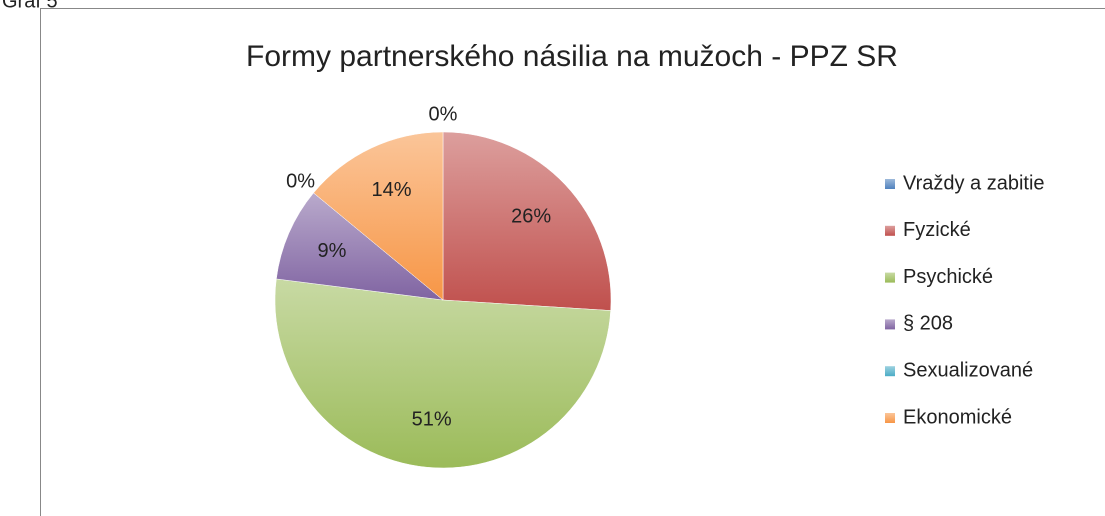 Image resolution: width=1105 pixels, height=516 pixels. What do you see at coordinates (432, 420) in the screenshot?
I see `data-label: 51%` at bounding box center [432, 420].